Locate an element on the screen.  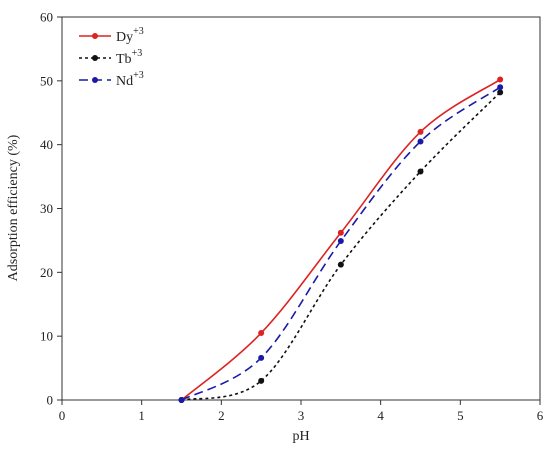
y-axis-label: Adsorption efficiency (%) is located at coordinates (13, 207).